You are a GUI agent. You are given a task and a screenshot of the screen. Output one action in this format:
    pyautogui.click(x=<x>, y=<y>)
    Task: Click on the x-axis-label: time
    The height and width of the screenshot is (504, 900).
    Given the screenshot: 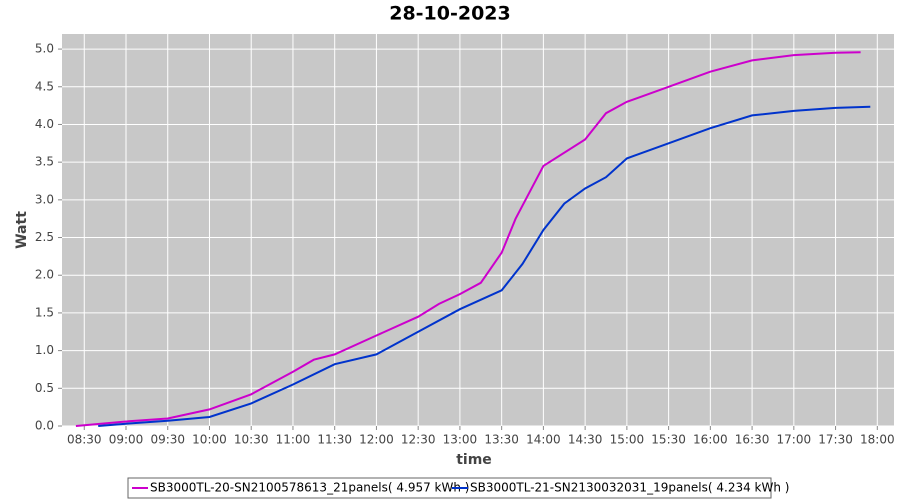 What is the action you would take?
    pyautogui.click(x=474, y=460)
    